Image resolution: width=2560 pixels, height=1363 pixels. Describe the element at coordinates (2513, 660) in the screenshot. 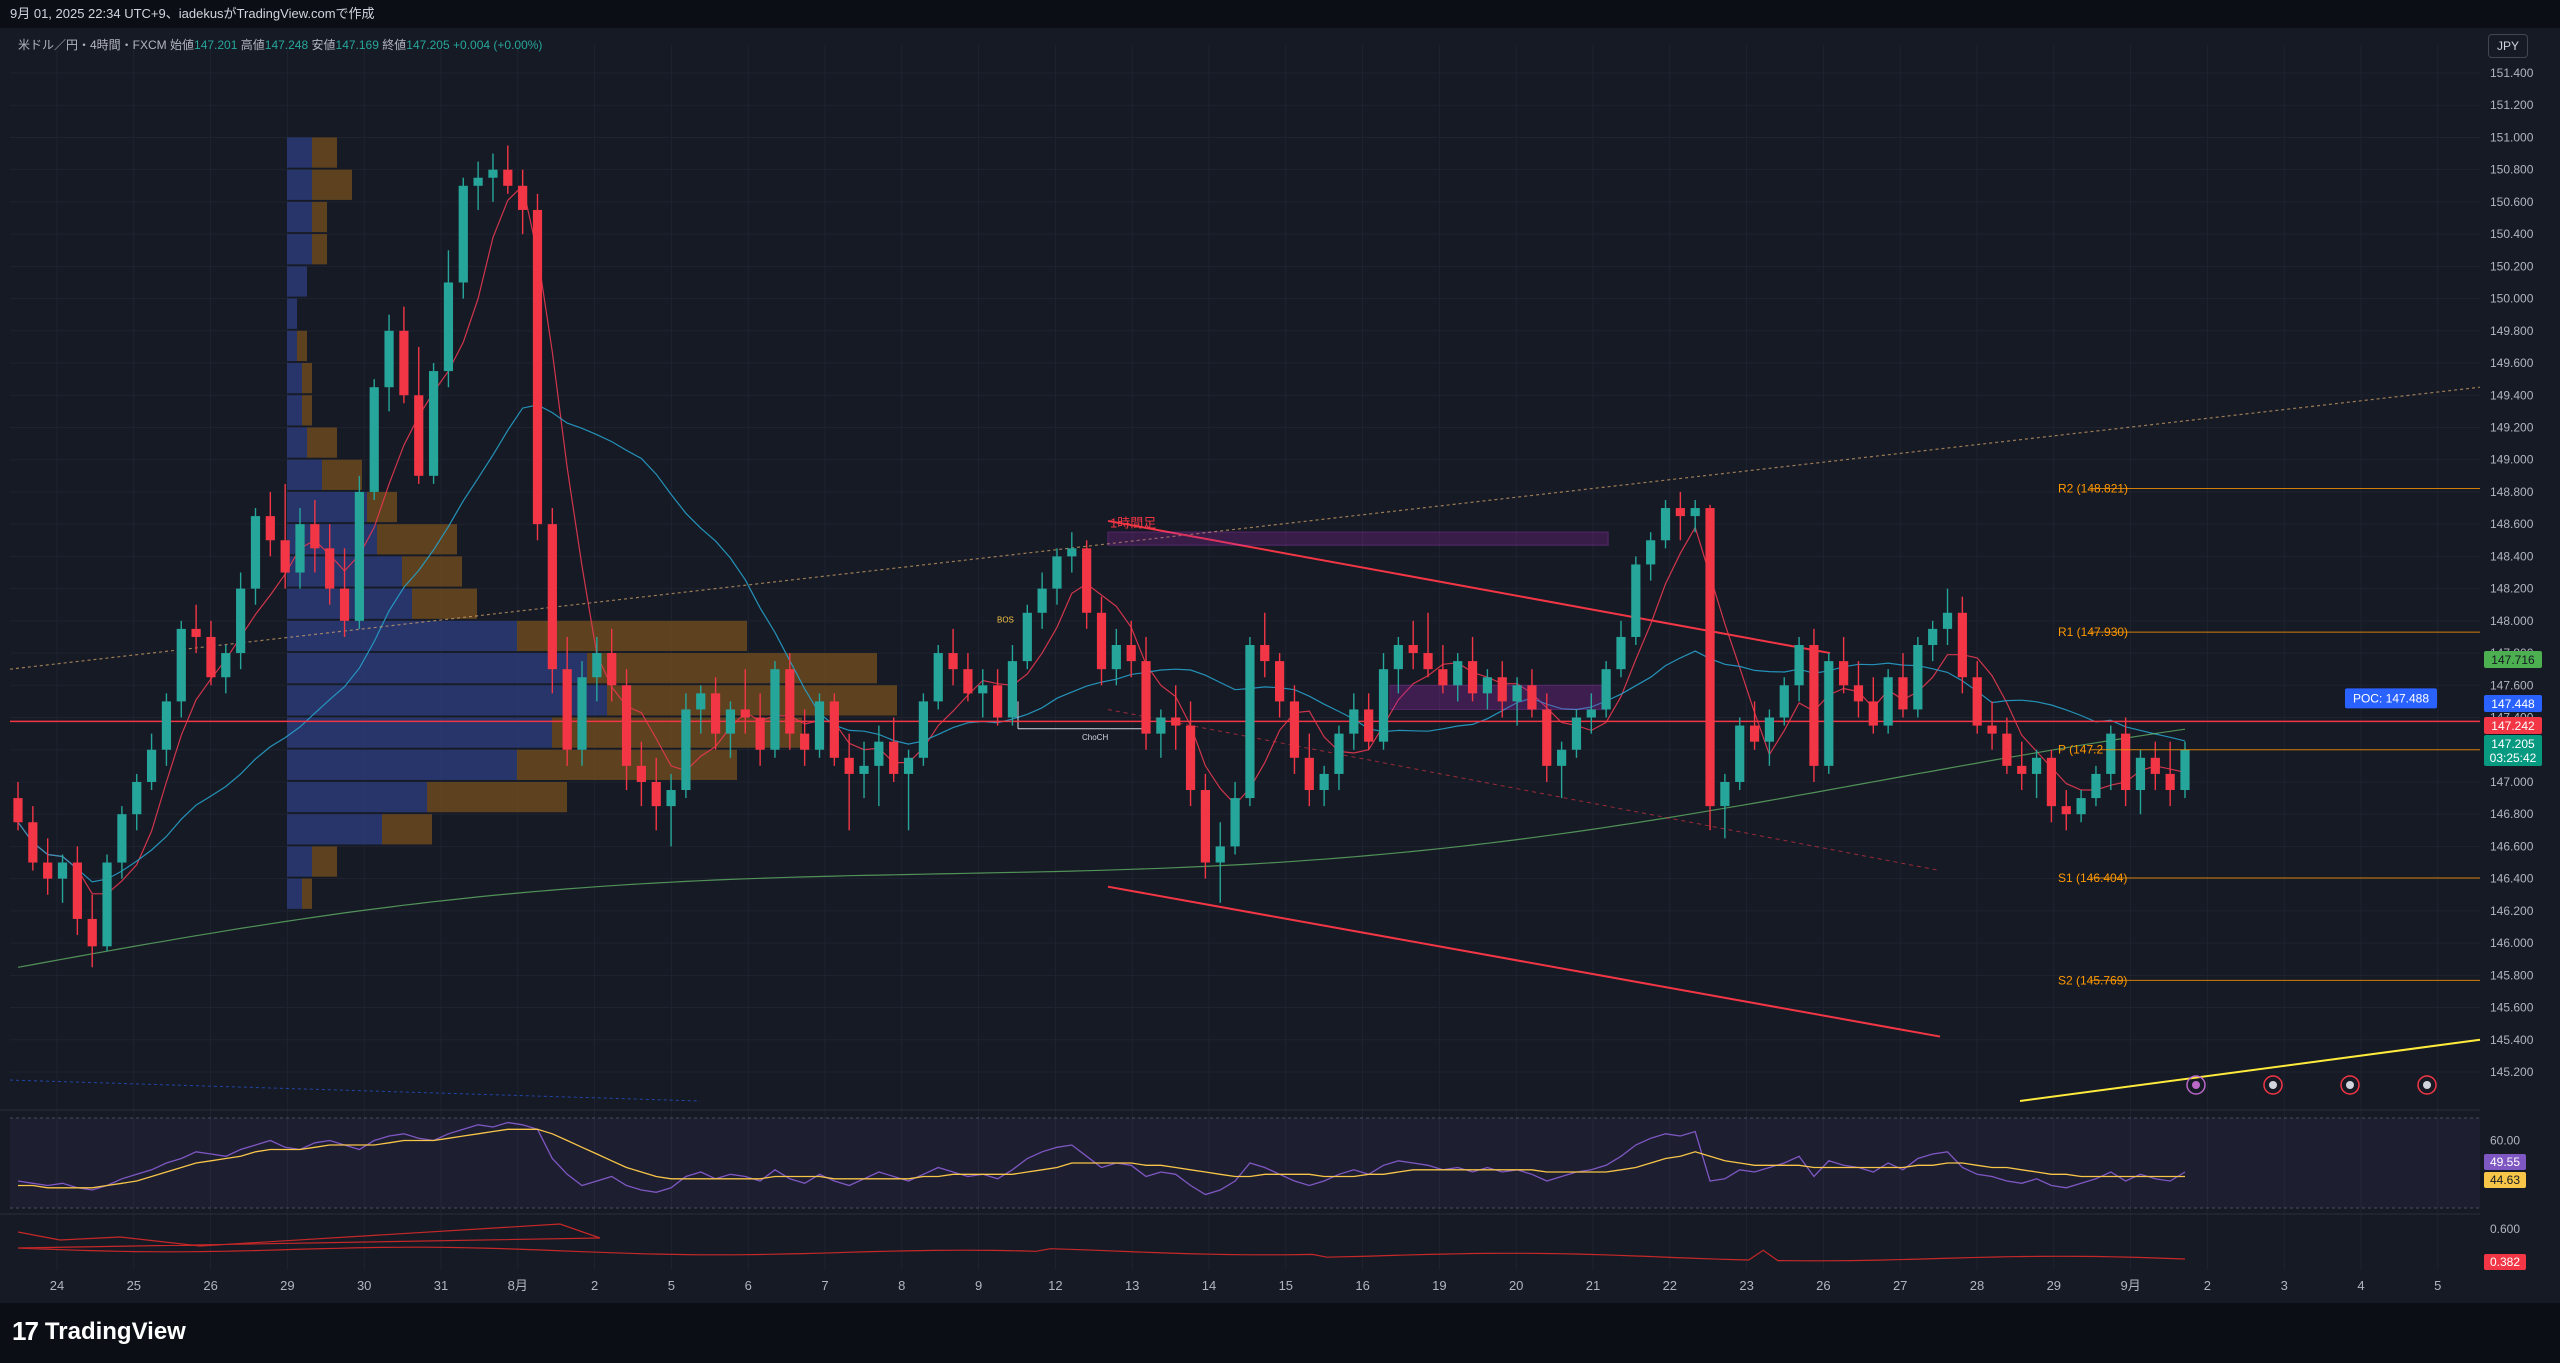

I see `price-tag-label: 147.716` at that location.